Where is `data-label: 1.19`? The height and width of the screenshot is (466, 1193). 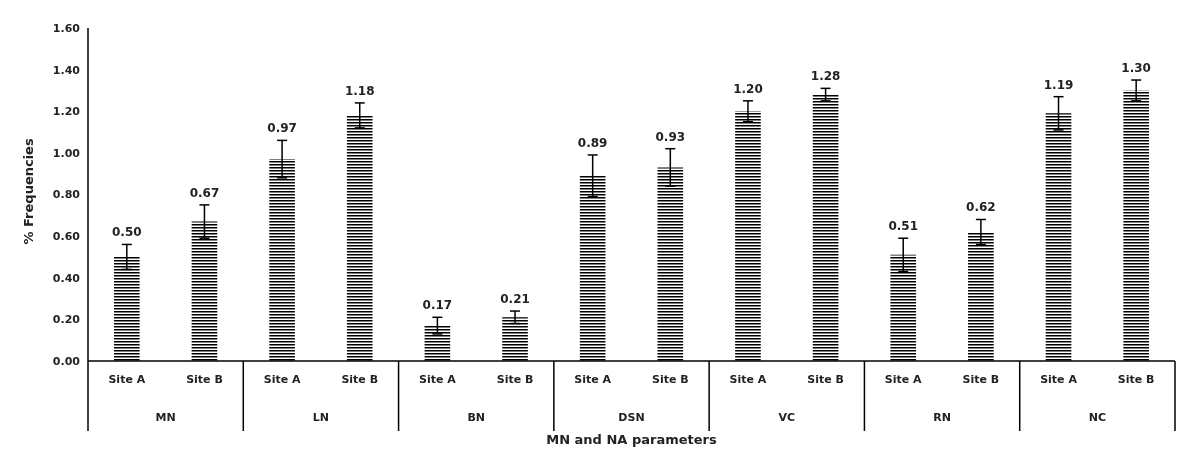 data-label: 1.19 is located at coordinates (1058, 84).